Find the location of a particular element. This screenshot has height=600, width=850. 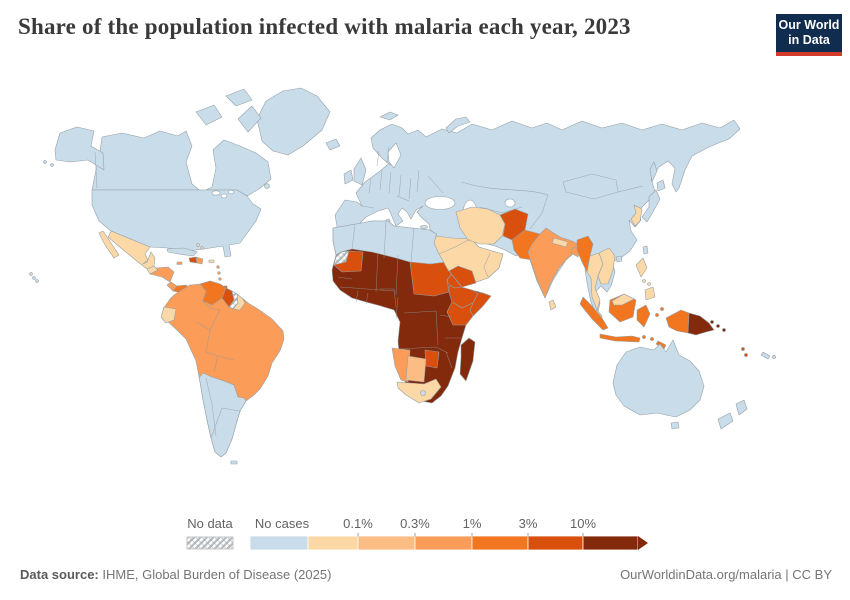

legend-seg-no-cases is located at coordinates (279, 543).